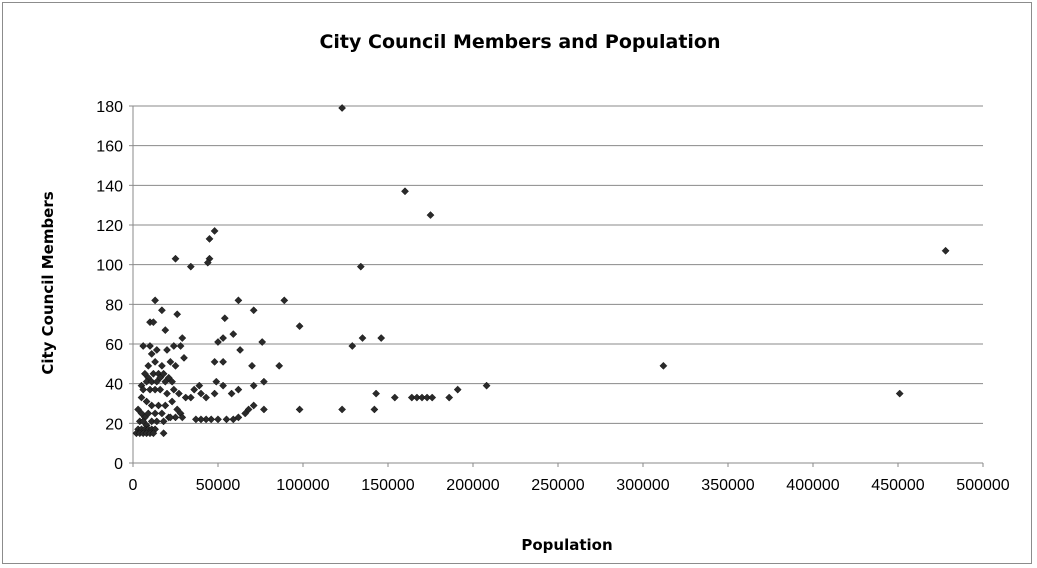  What do you see at coordinates (218, 485) in the screenshot?
I see `x-tick-label: 50000` at bounding box center [218, 485].